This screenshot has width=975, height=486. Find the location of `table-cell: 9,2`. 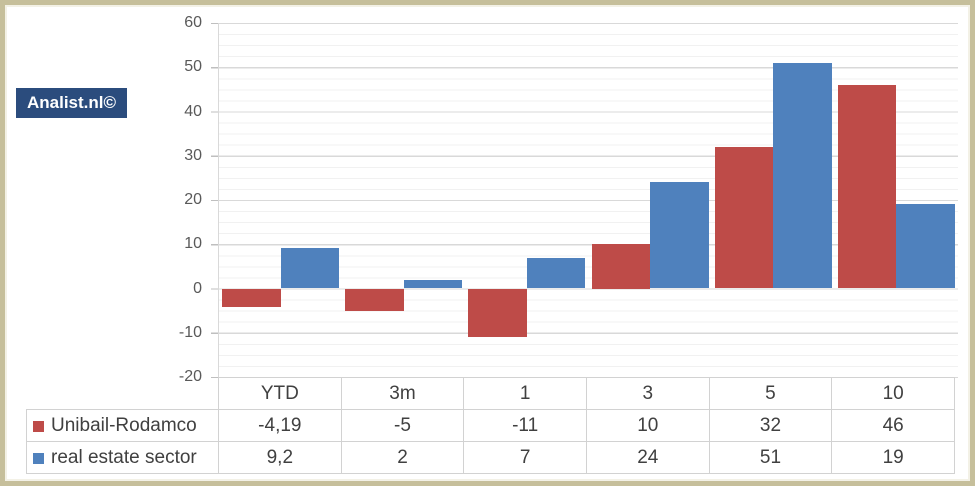

table-cell: 9,2 is located at coordinates (280, 457).